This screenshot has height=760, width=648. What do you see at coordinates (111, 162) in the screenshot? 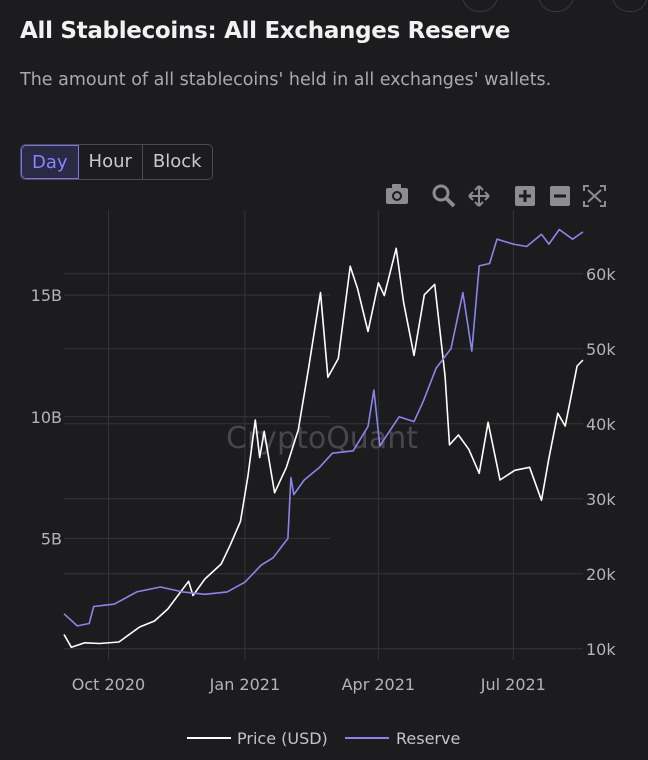
I see `tab-hour: Hour` at bounding box center [111, 162].